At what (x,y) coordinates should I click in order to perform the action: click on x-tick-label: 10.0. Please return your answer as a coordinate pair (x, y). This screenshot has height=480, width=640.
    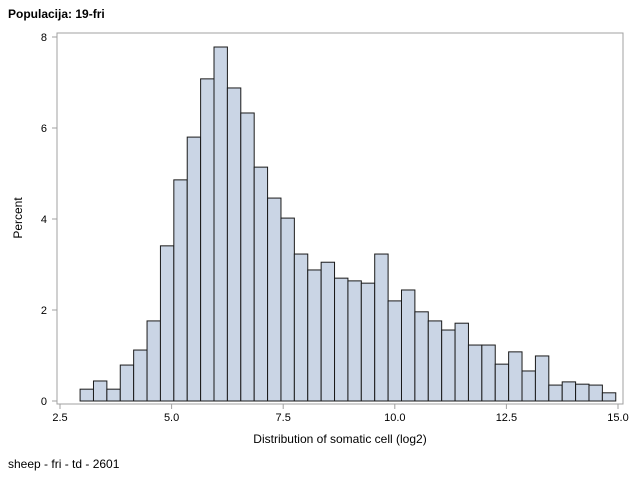
    Looking at the image, I should click on (394, 418).